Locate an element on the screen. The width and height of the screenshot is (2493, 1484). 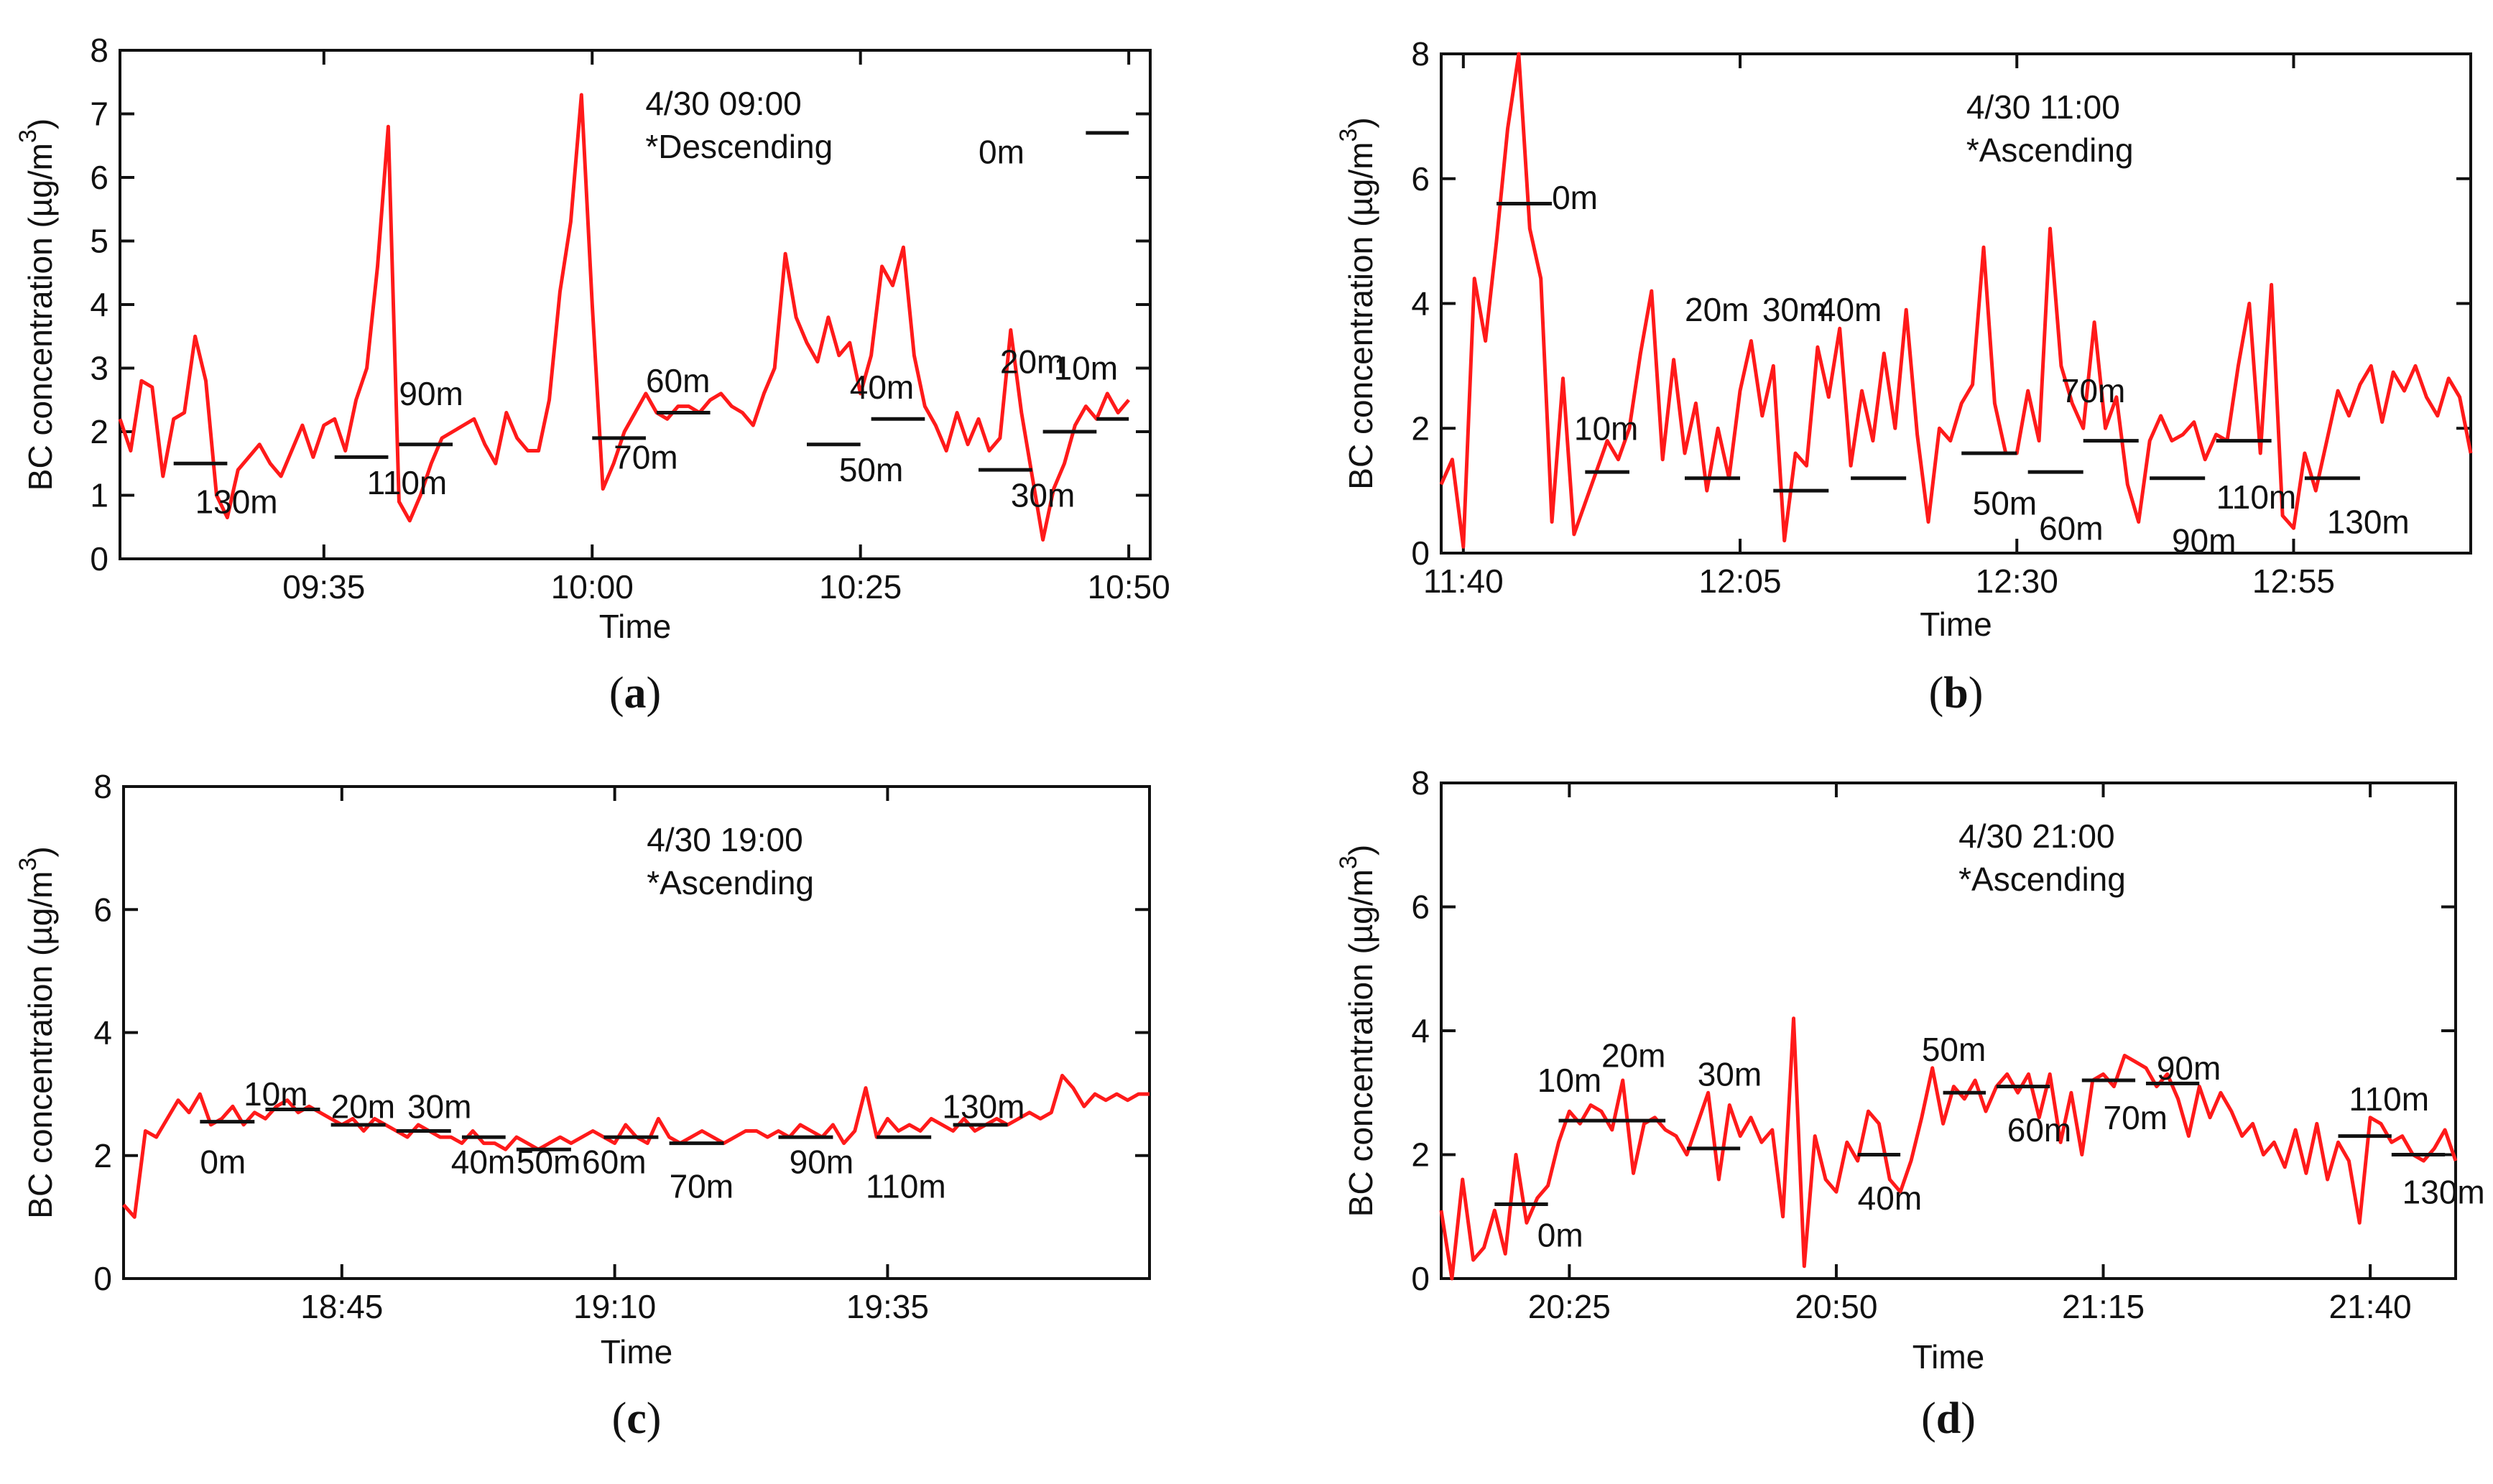
caption-letter: d is located at coordinates (1948, 1418).